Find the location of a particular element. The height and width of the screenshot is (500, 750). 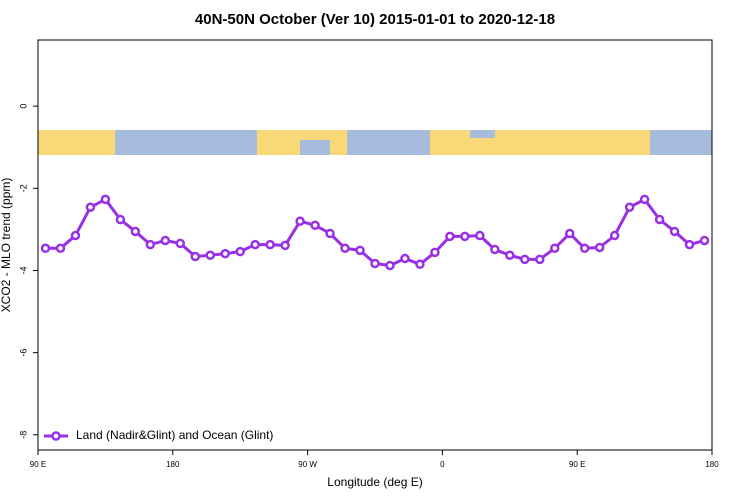

legend-label: Land (Nadir&Glint) and Ocean (Glint) is located at coordinates (174, 435).